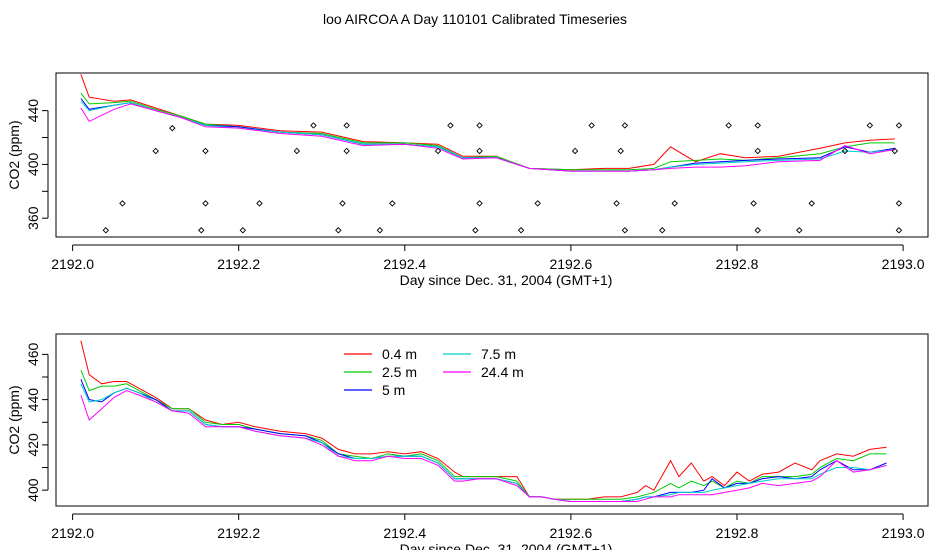  I want to click on legend-label: 5 m, so click(393, 390).